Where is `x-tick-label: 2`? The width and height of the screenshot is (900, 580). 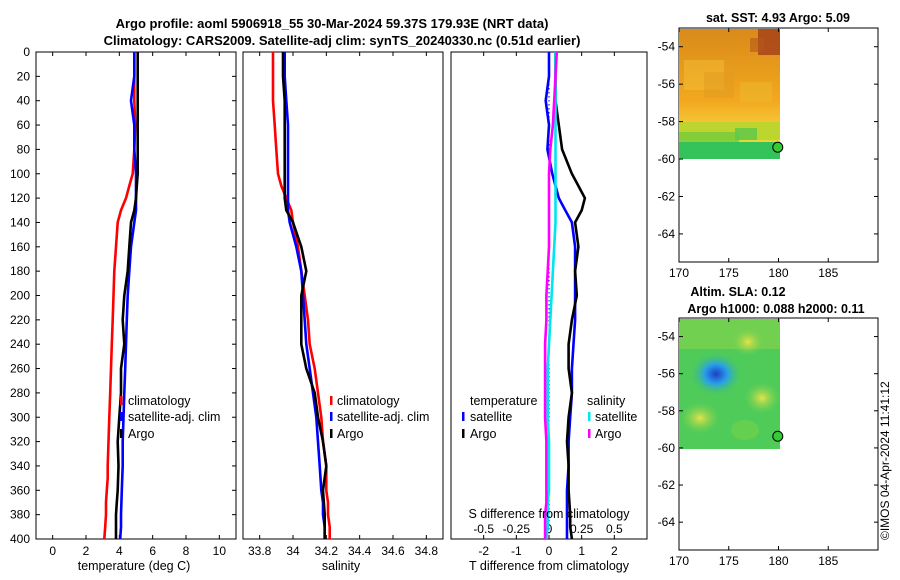
x-tick-label: 2 is located at coordinates (86, 551).